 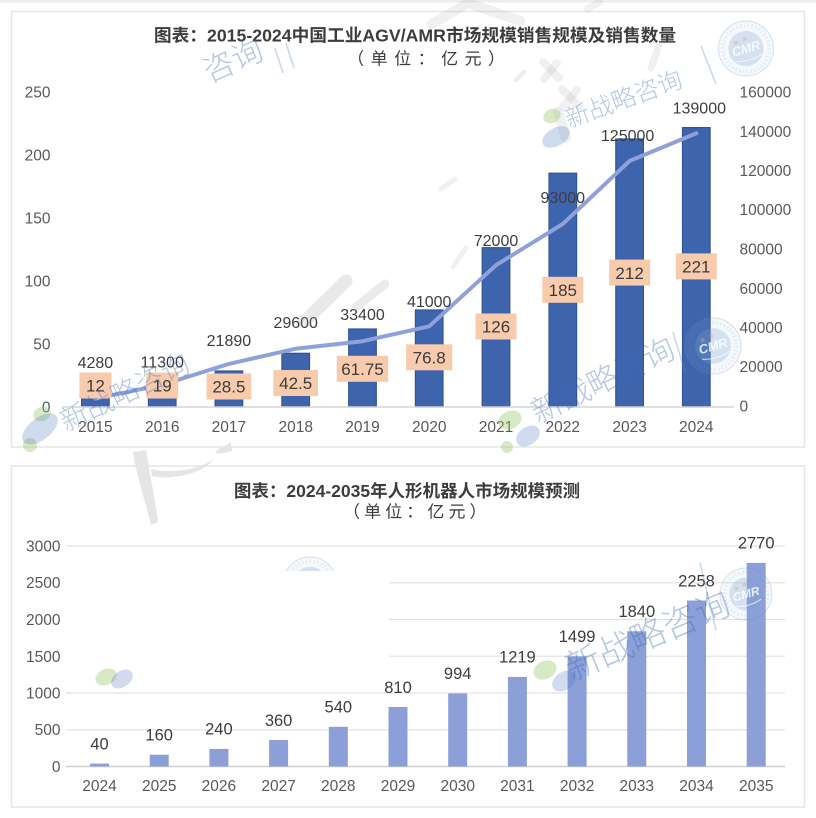 I want to click on svg-text: 2021, so click(x=496, y=427).